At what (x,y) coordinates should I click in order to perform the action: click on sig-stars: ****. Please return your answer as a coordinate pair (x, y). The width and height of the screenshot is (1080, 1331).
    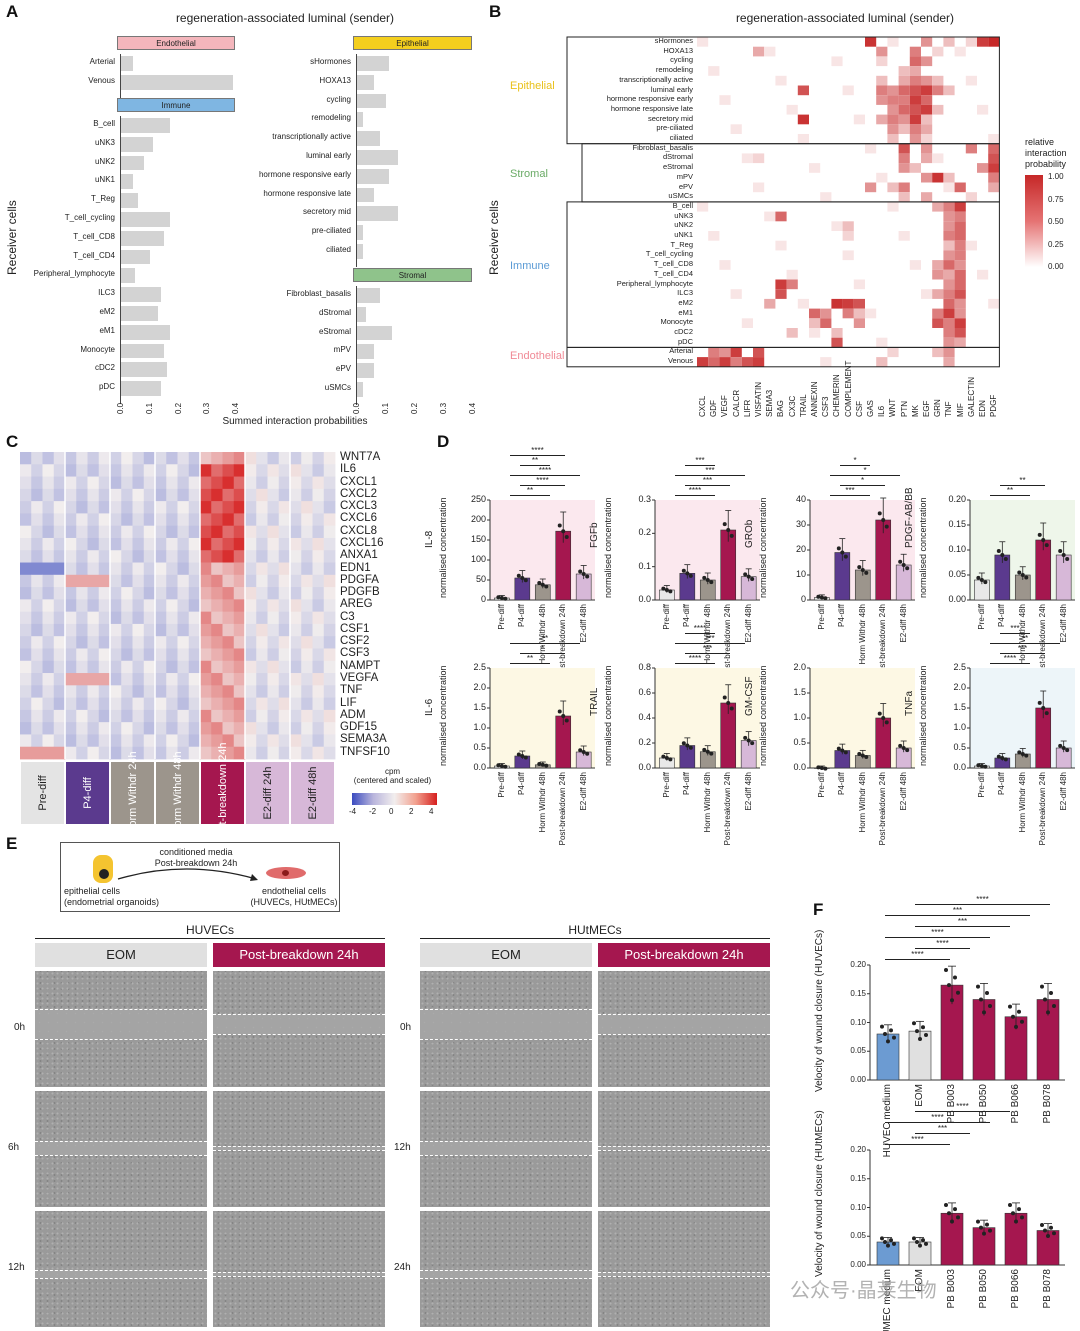
    Looking at the image, I should click on (700, 628).